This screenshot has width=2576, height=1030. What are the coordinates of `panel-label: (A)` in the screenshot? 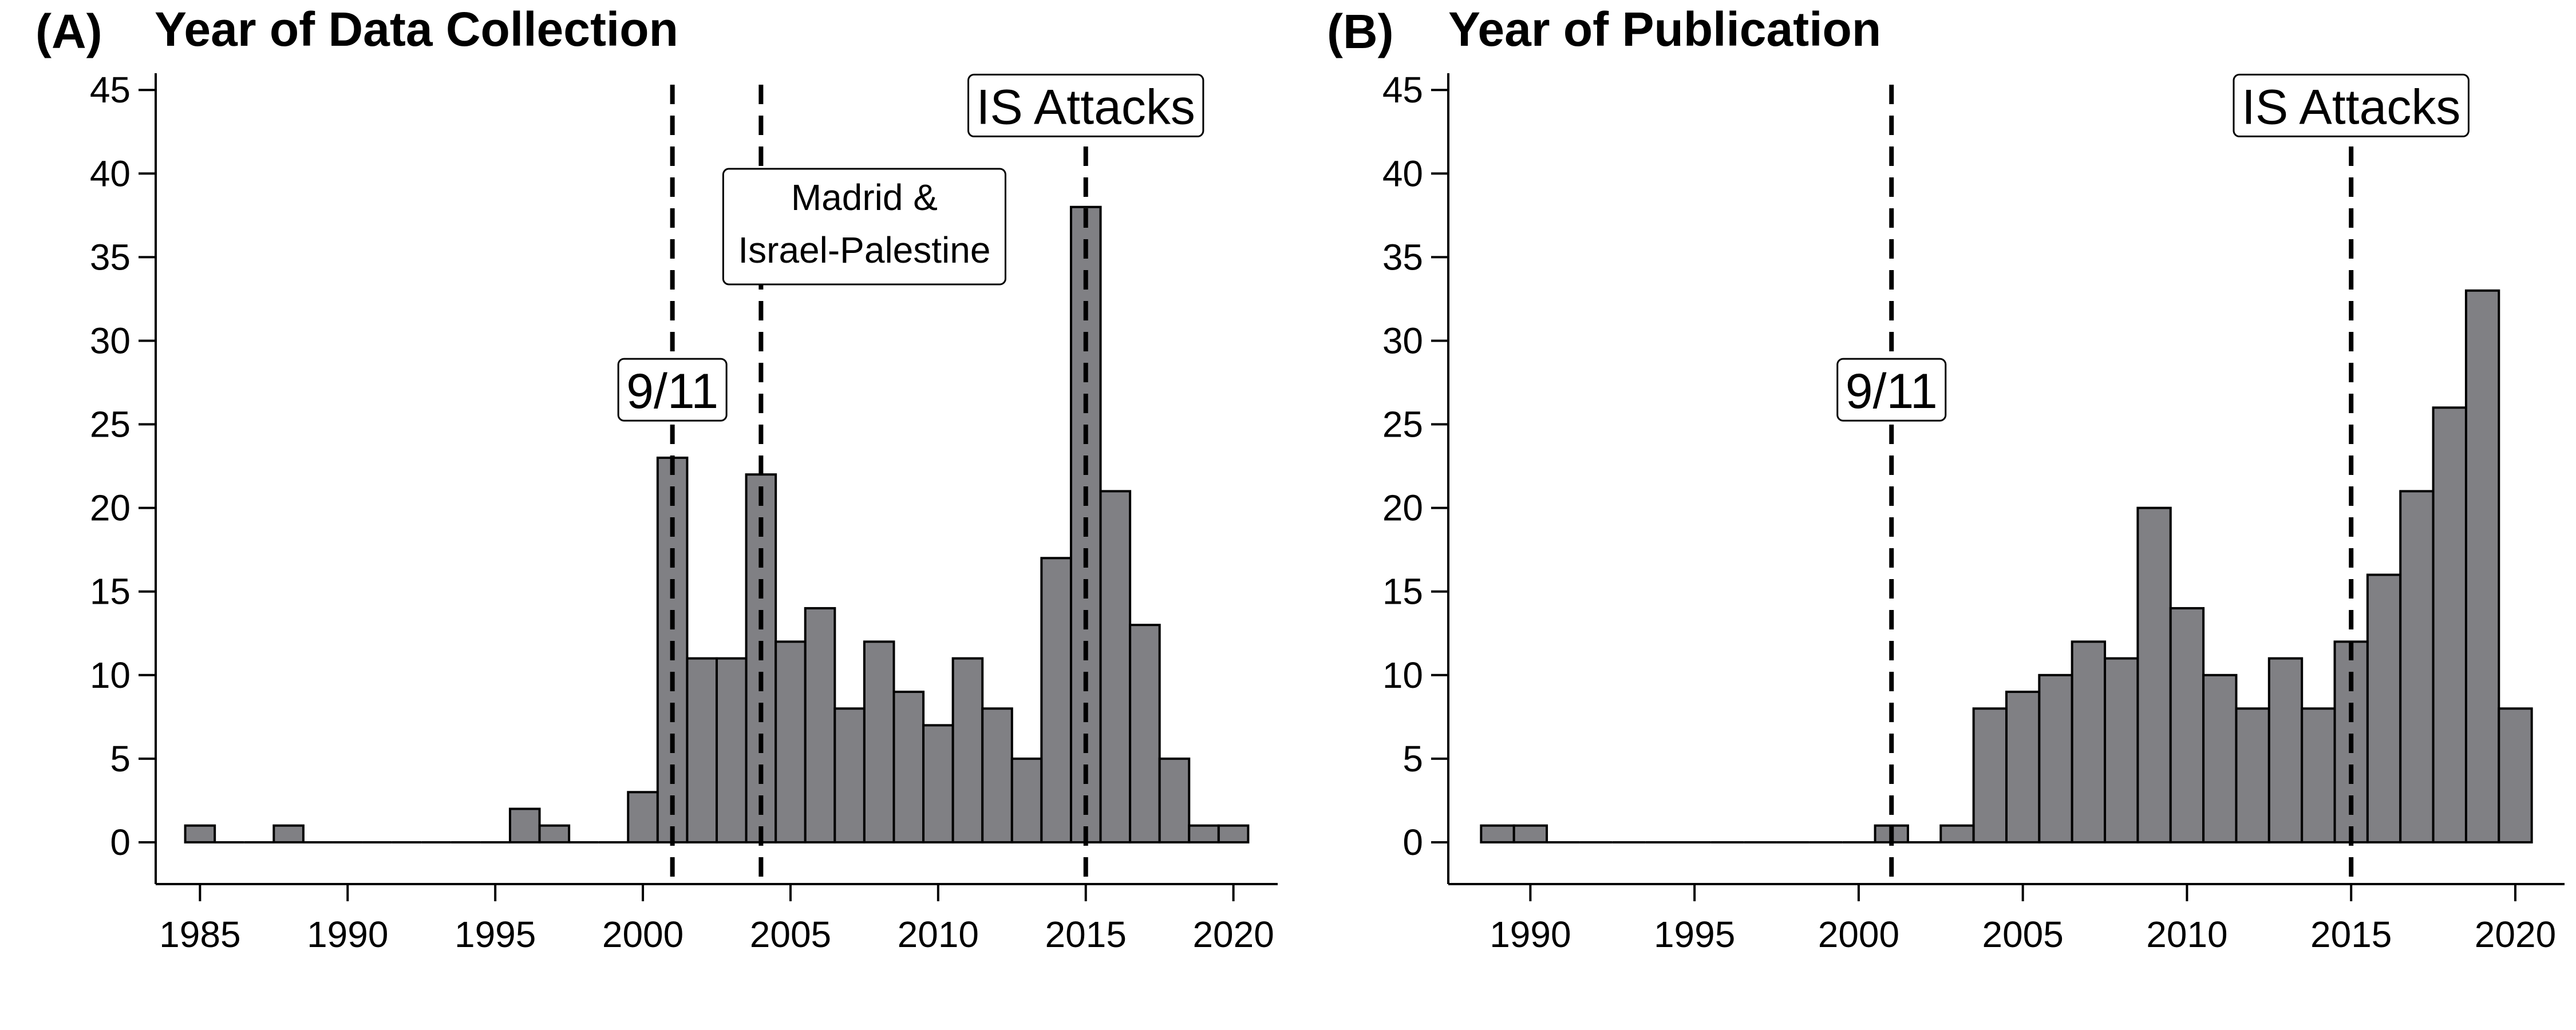 It's located at (68, 31).